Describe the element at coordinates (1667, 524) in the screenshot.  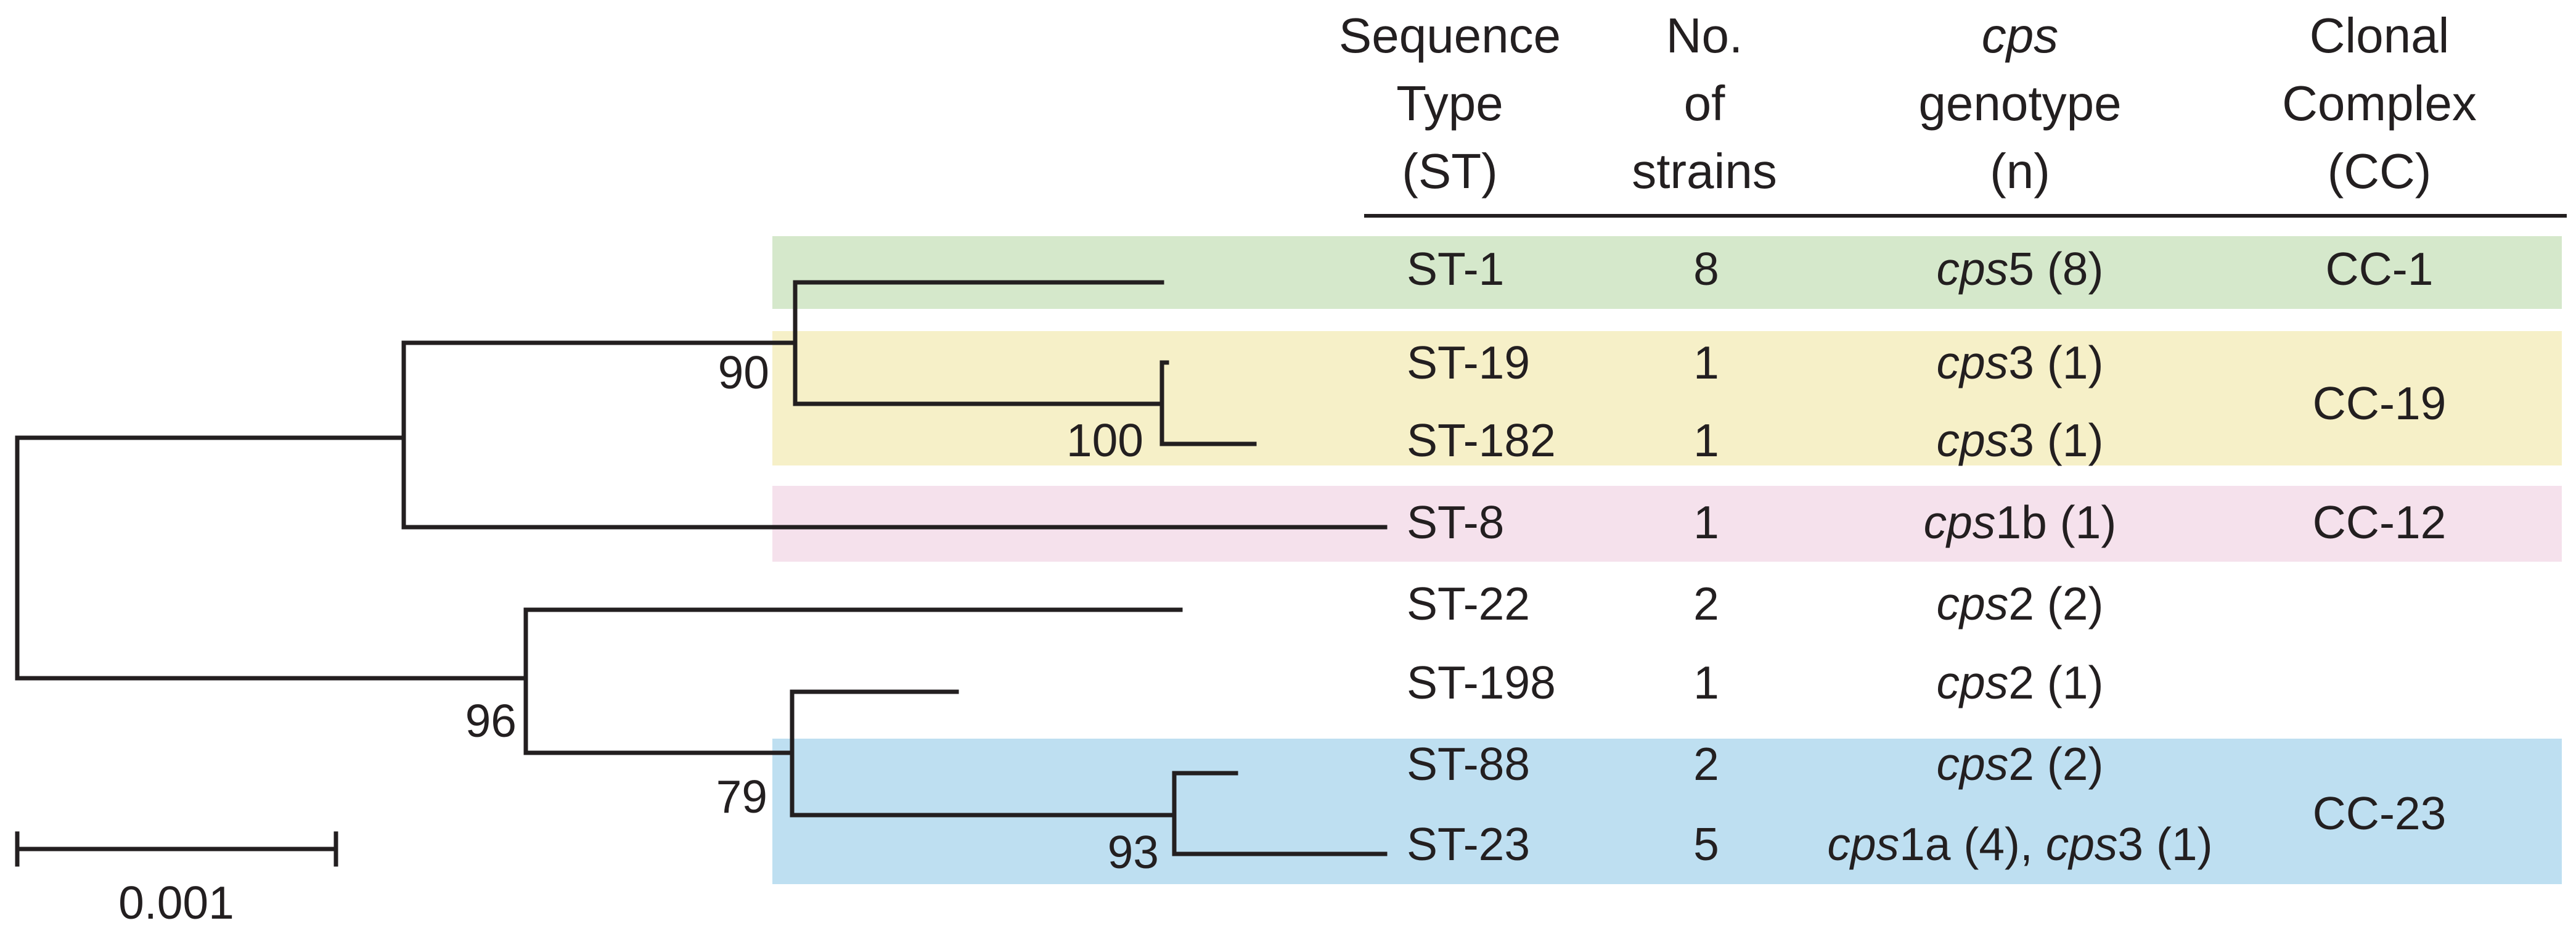
I see `cc12-band` at that location.